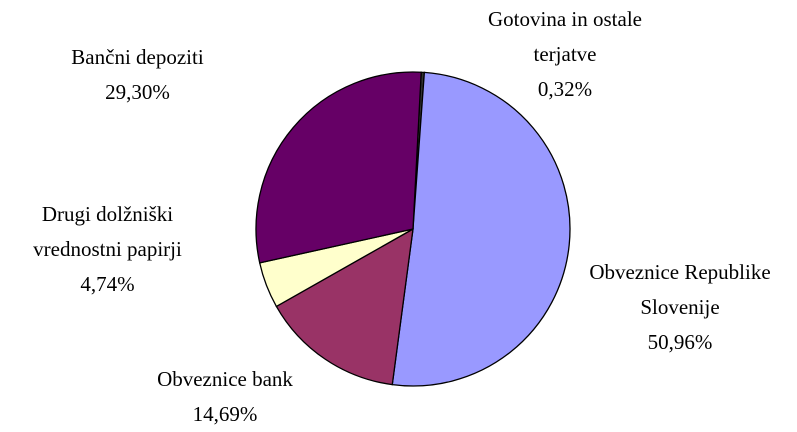 Image resolution: width=797 pixels, height=432 pixels. Describe the element at coordinates (565, 89) in the screenshot. I see `value-label: 0,32%` at that location.